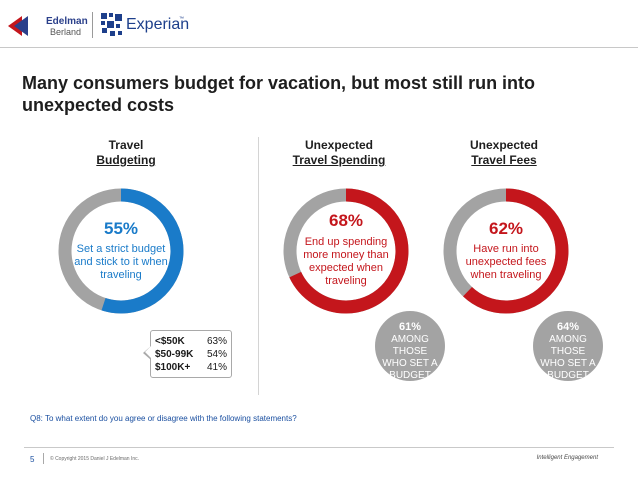 The height and width of the screenshot is (479, 638). What do you see at coordinates (121, 228) in the screenshot?
I see `donut-percent-label: 55%` at bounding box center [121, 228].